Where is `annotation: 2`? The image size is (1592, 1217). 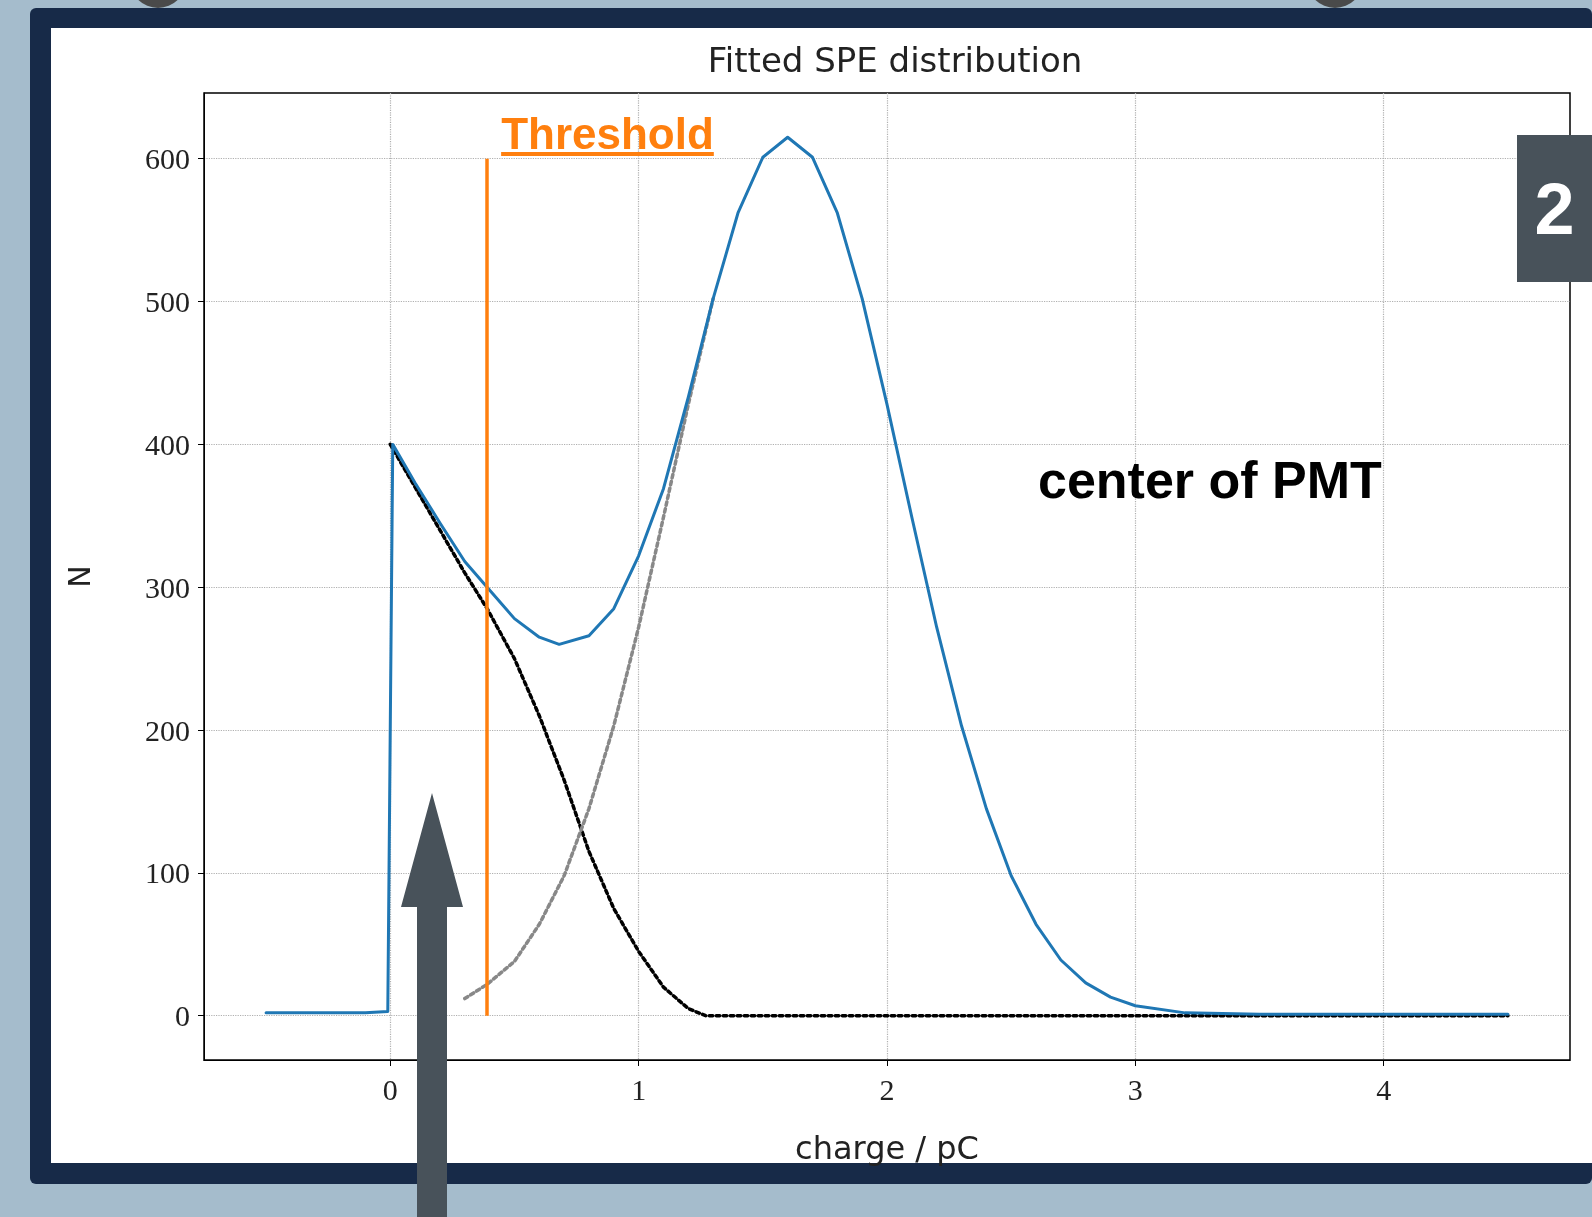
annotation: 2 is located at coordinates (1554, 208).